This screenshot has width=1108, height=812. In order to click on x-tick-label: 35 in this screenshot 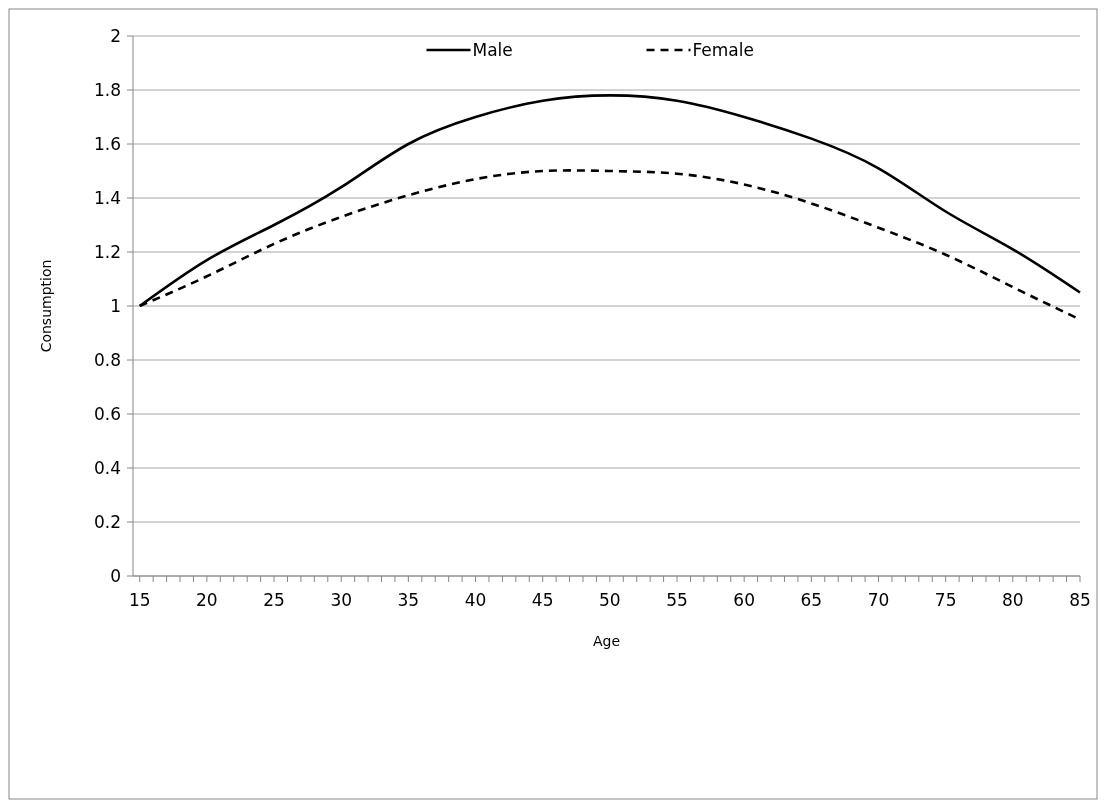, I will do `click(408, 600)`.